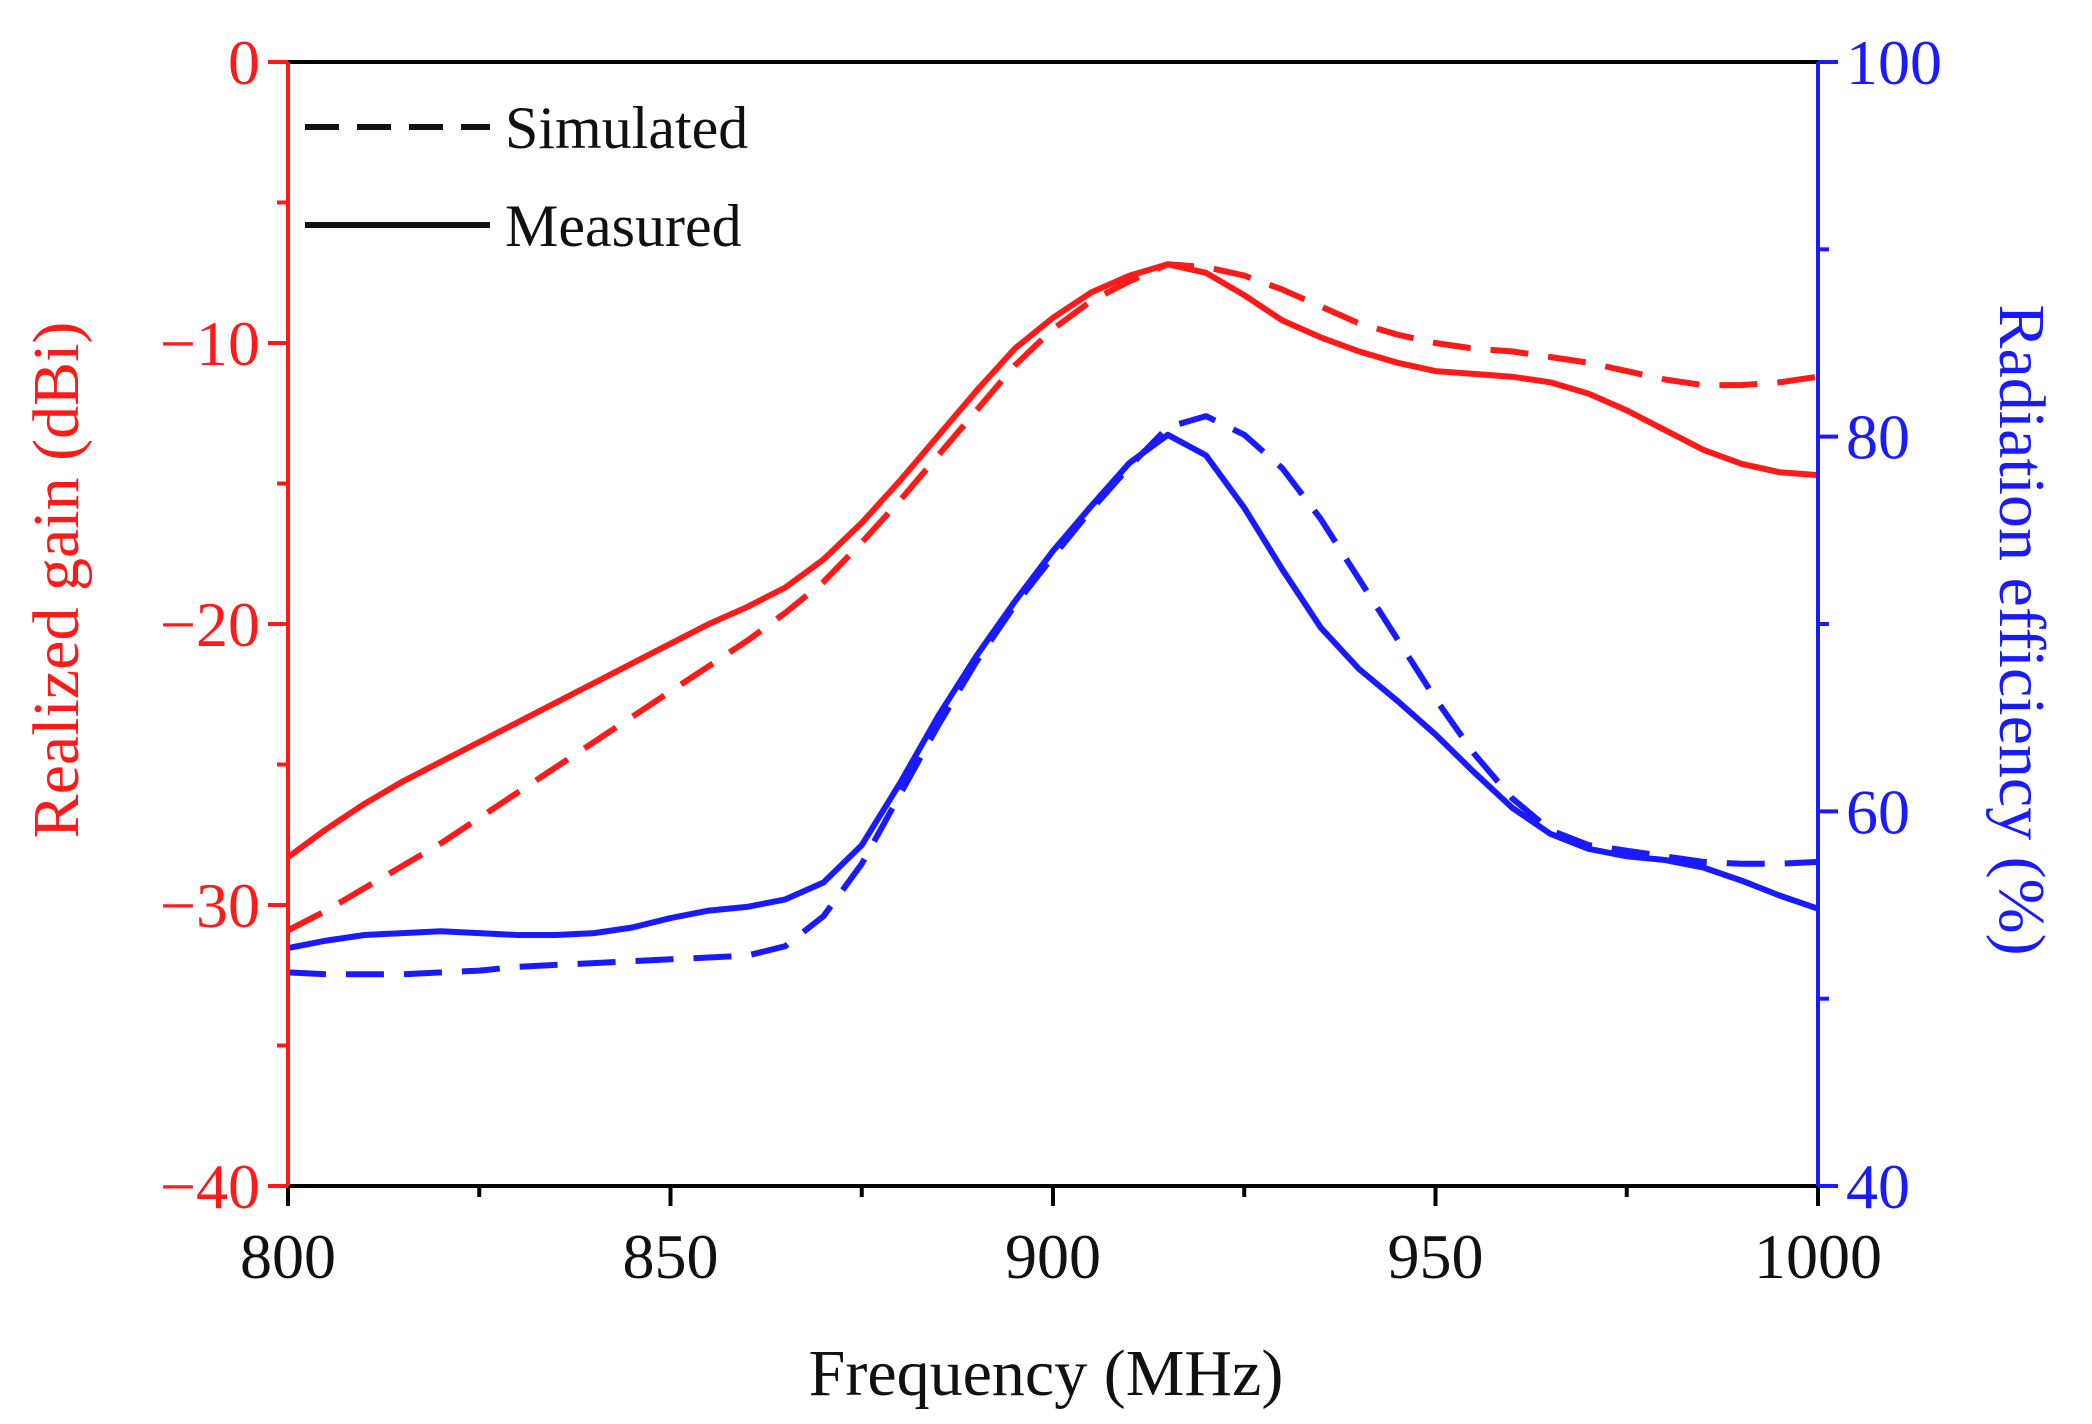  I want to click on x-tick-label-1000: 1000, so click(1818, 1256).